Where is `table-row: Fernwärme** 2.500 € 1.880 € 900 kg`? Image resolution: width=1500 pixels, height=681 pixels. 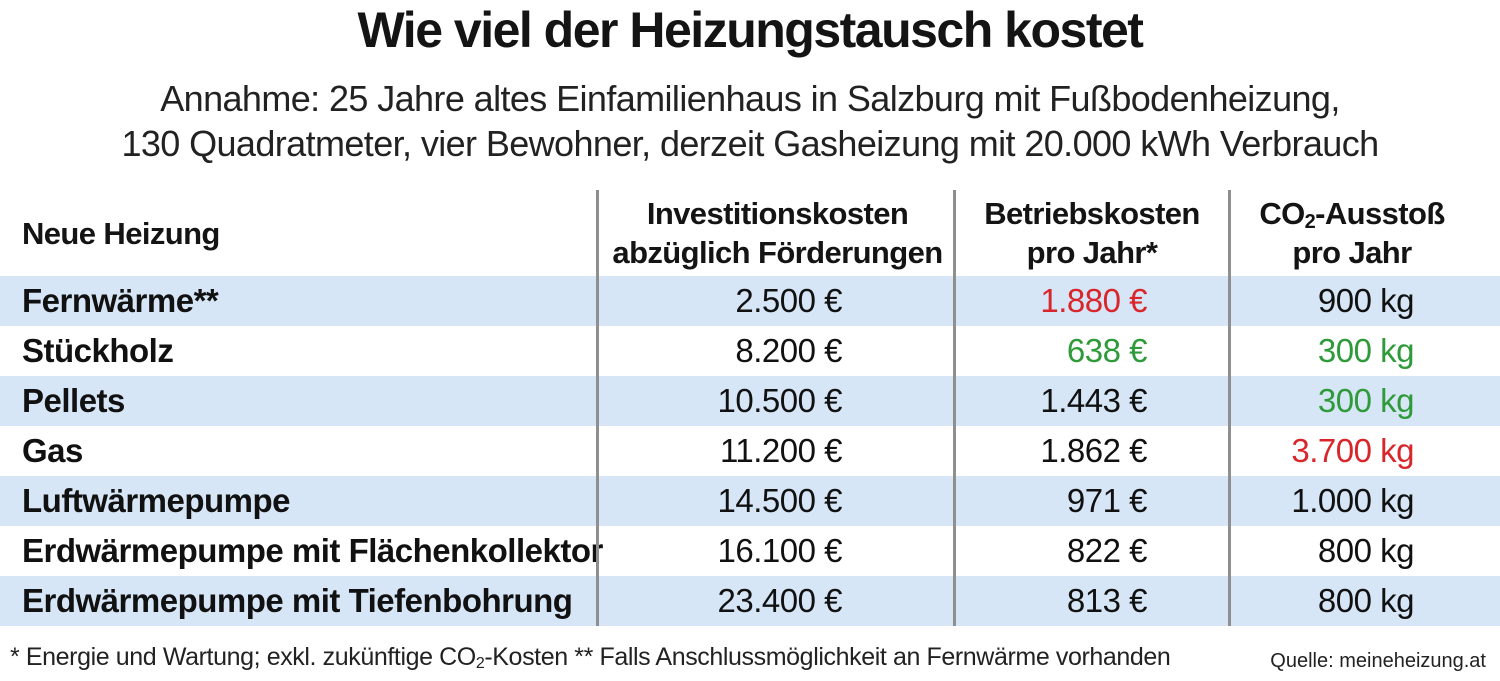 table-row: Fernwärme** 2.500 € 1.880 € 900 kg is located at coordinates (750, 301).